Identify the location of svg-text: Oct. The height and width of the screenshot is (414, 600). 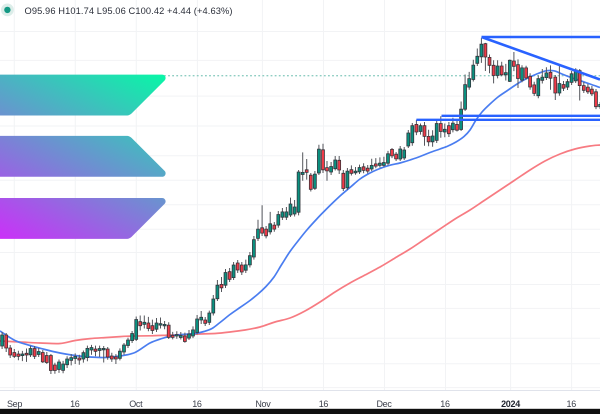
(136, 404).